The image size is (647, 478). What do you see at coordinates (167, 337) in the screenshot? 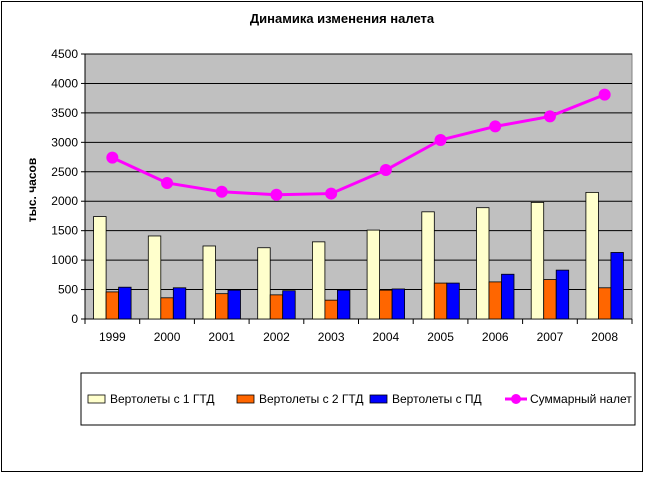
I see `x-tick-label: 2000` at bounding box center [167, 337].